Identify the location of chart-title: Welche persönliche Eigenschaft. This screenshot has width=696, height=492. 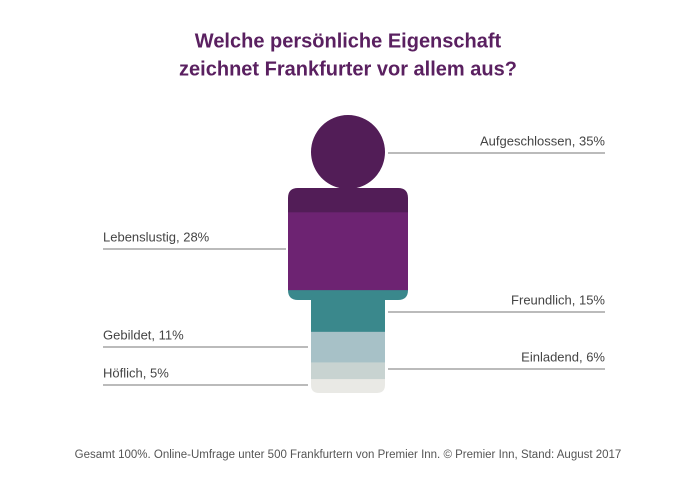
(348, 41).